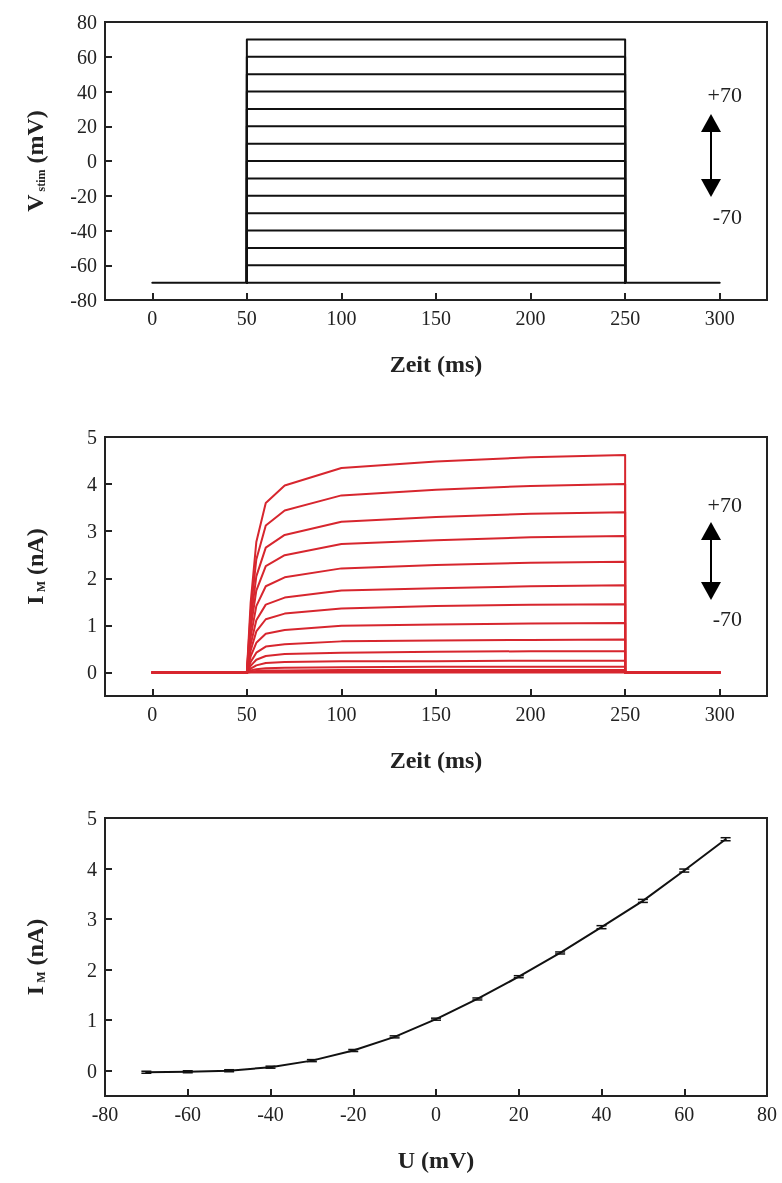 This screenshot has height=1183, width=782. I want to click on y-axis-title: Vstim (mV), so click(35, 161).